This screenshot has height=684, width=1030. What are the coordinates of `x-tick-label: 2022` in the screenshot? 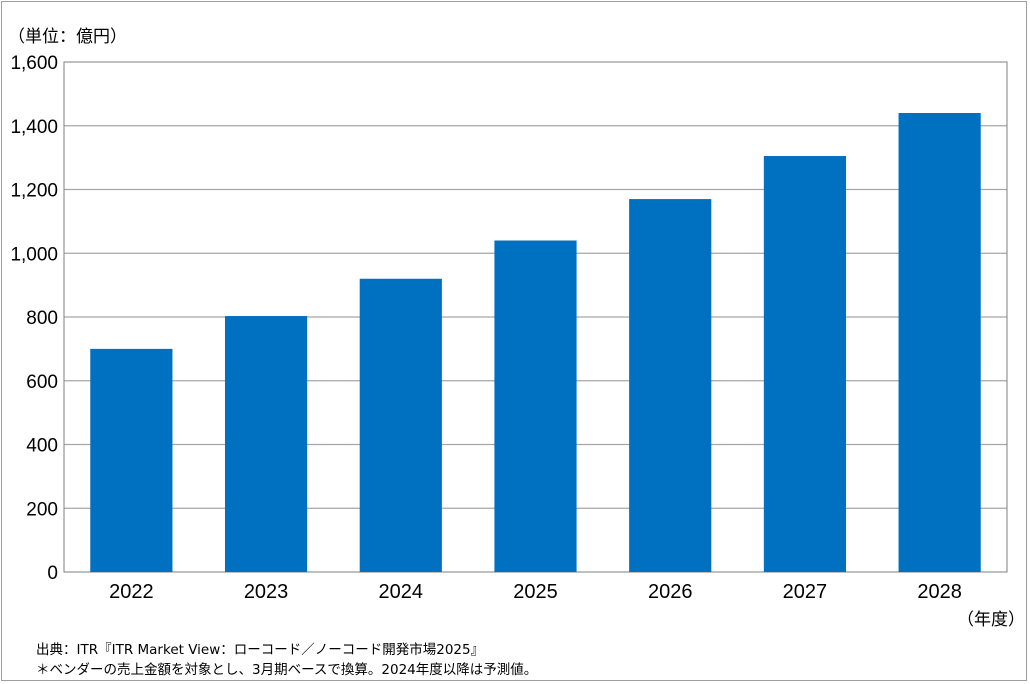 It's located at (131, 592).